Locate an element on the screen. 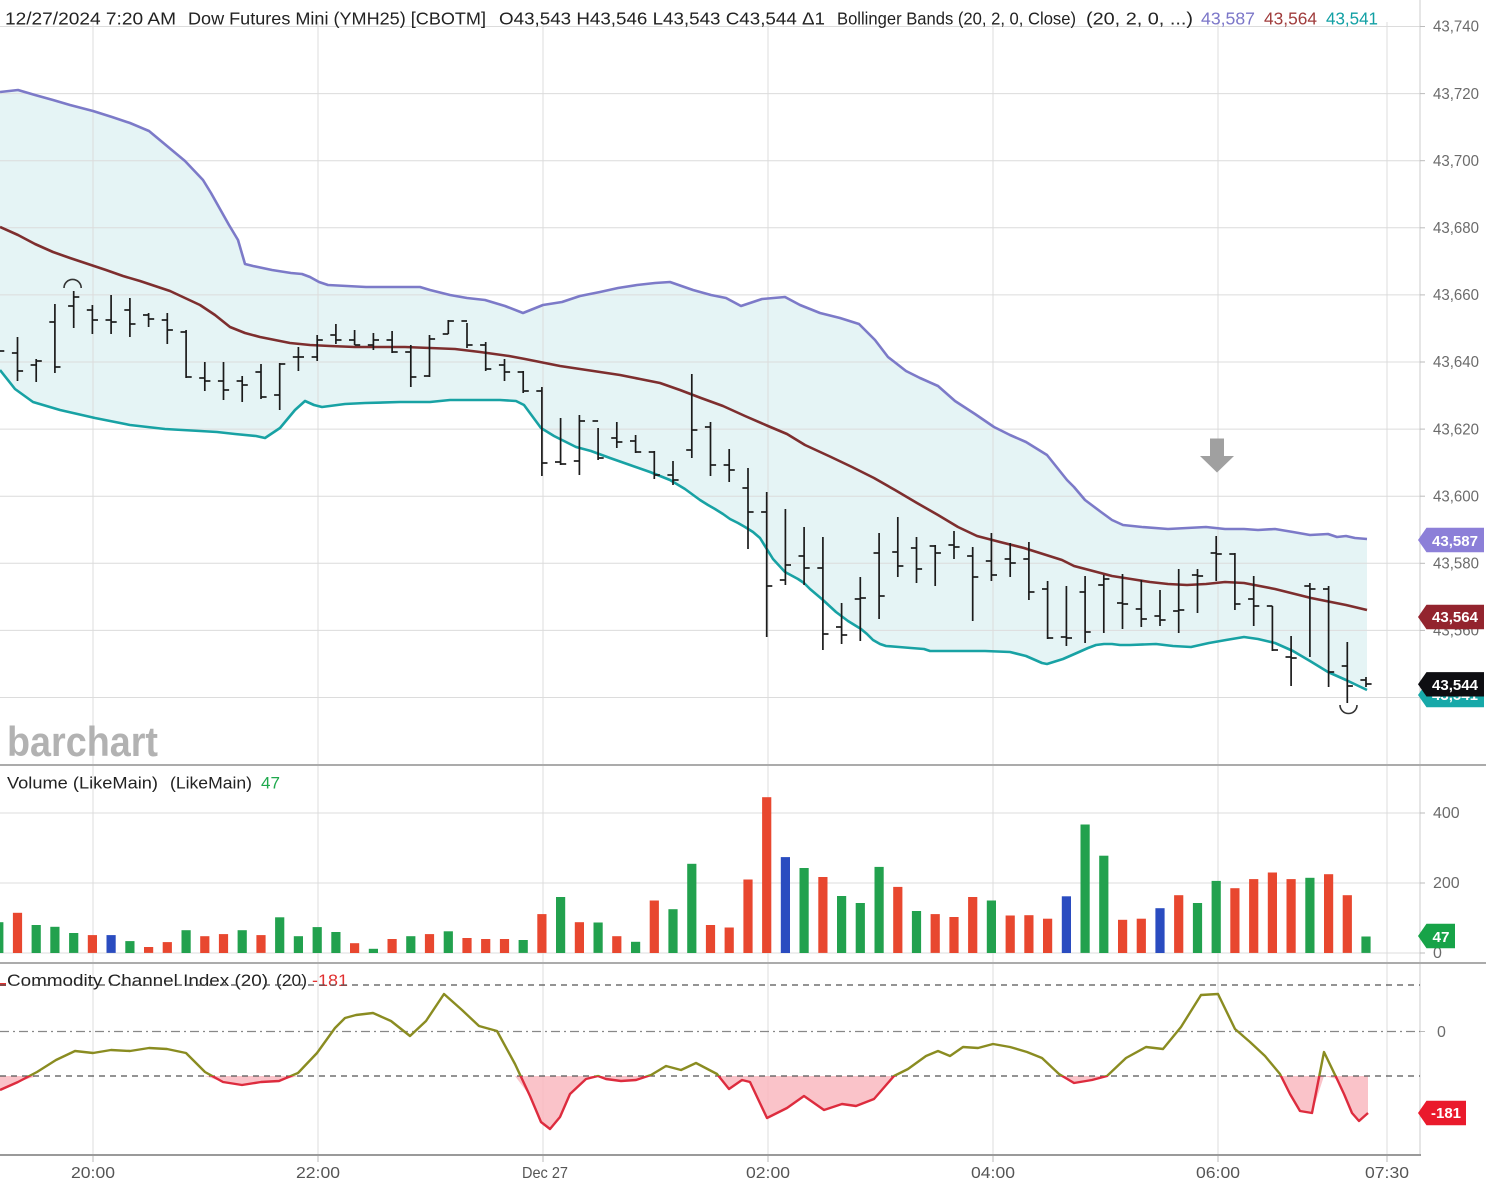 The width and height of the screenshot is (1486, 1196). svg-text: 200 is located at coordinates (1446, 883).